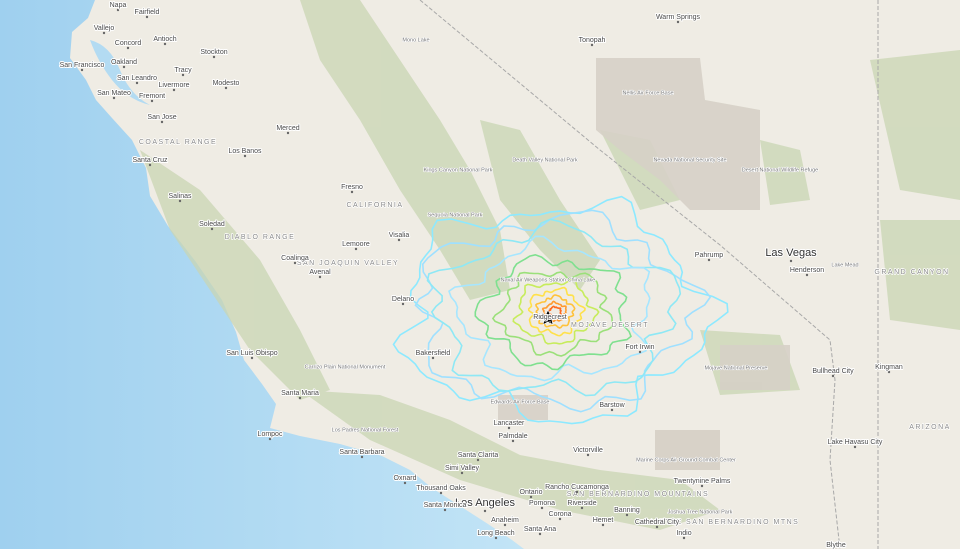  What do you see at coordinates (911, 272) in the screenshot?
I see `region-label: GRAND CANYON` at bounding box center [911, 272].